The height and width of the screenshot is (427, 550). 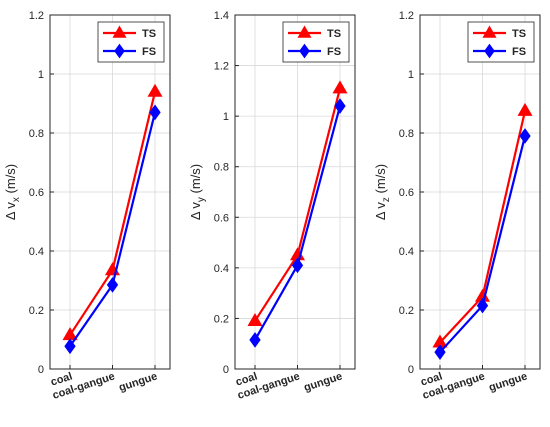 What do you see at coordinates (386, 199) in the screenshot?
I see `y-axis-label-subscript: z` at bounding box center [386, 199].